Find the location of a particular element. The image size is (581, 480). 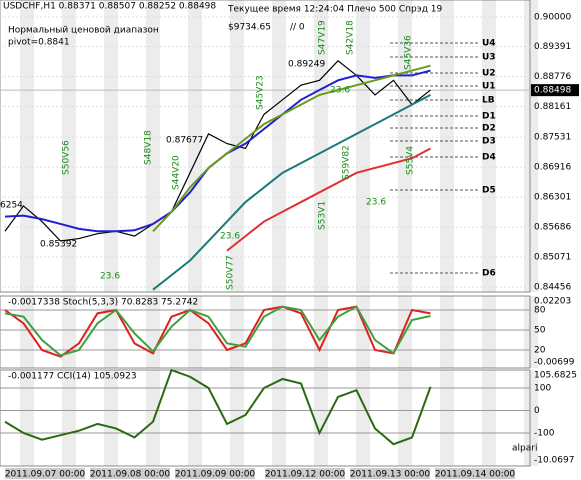

axis-extra-label: -10.0697 is located at coordinates (554, 461).